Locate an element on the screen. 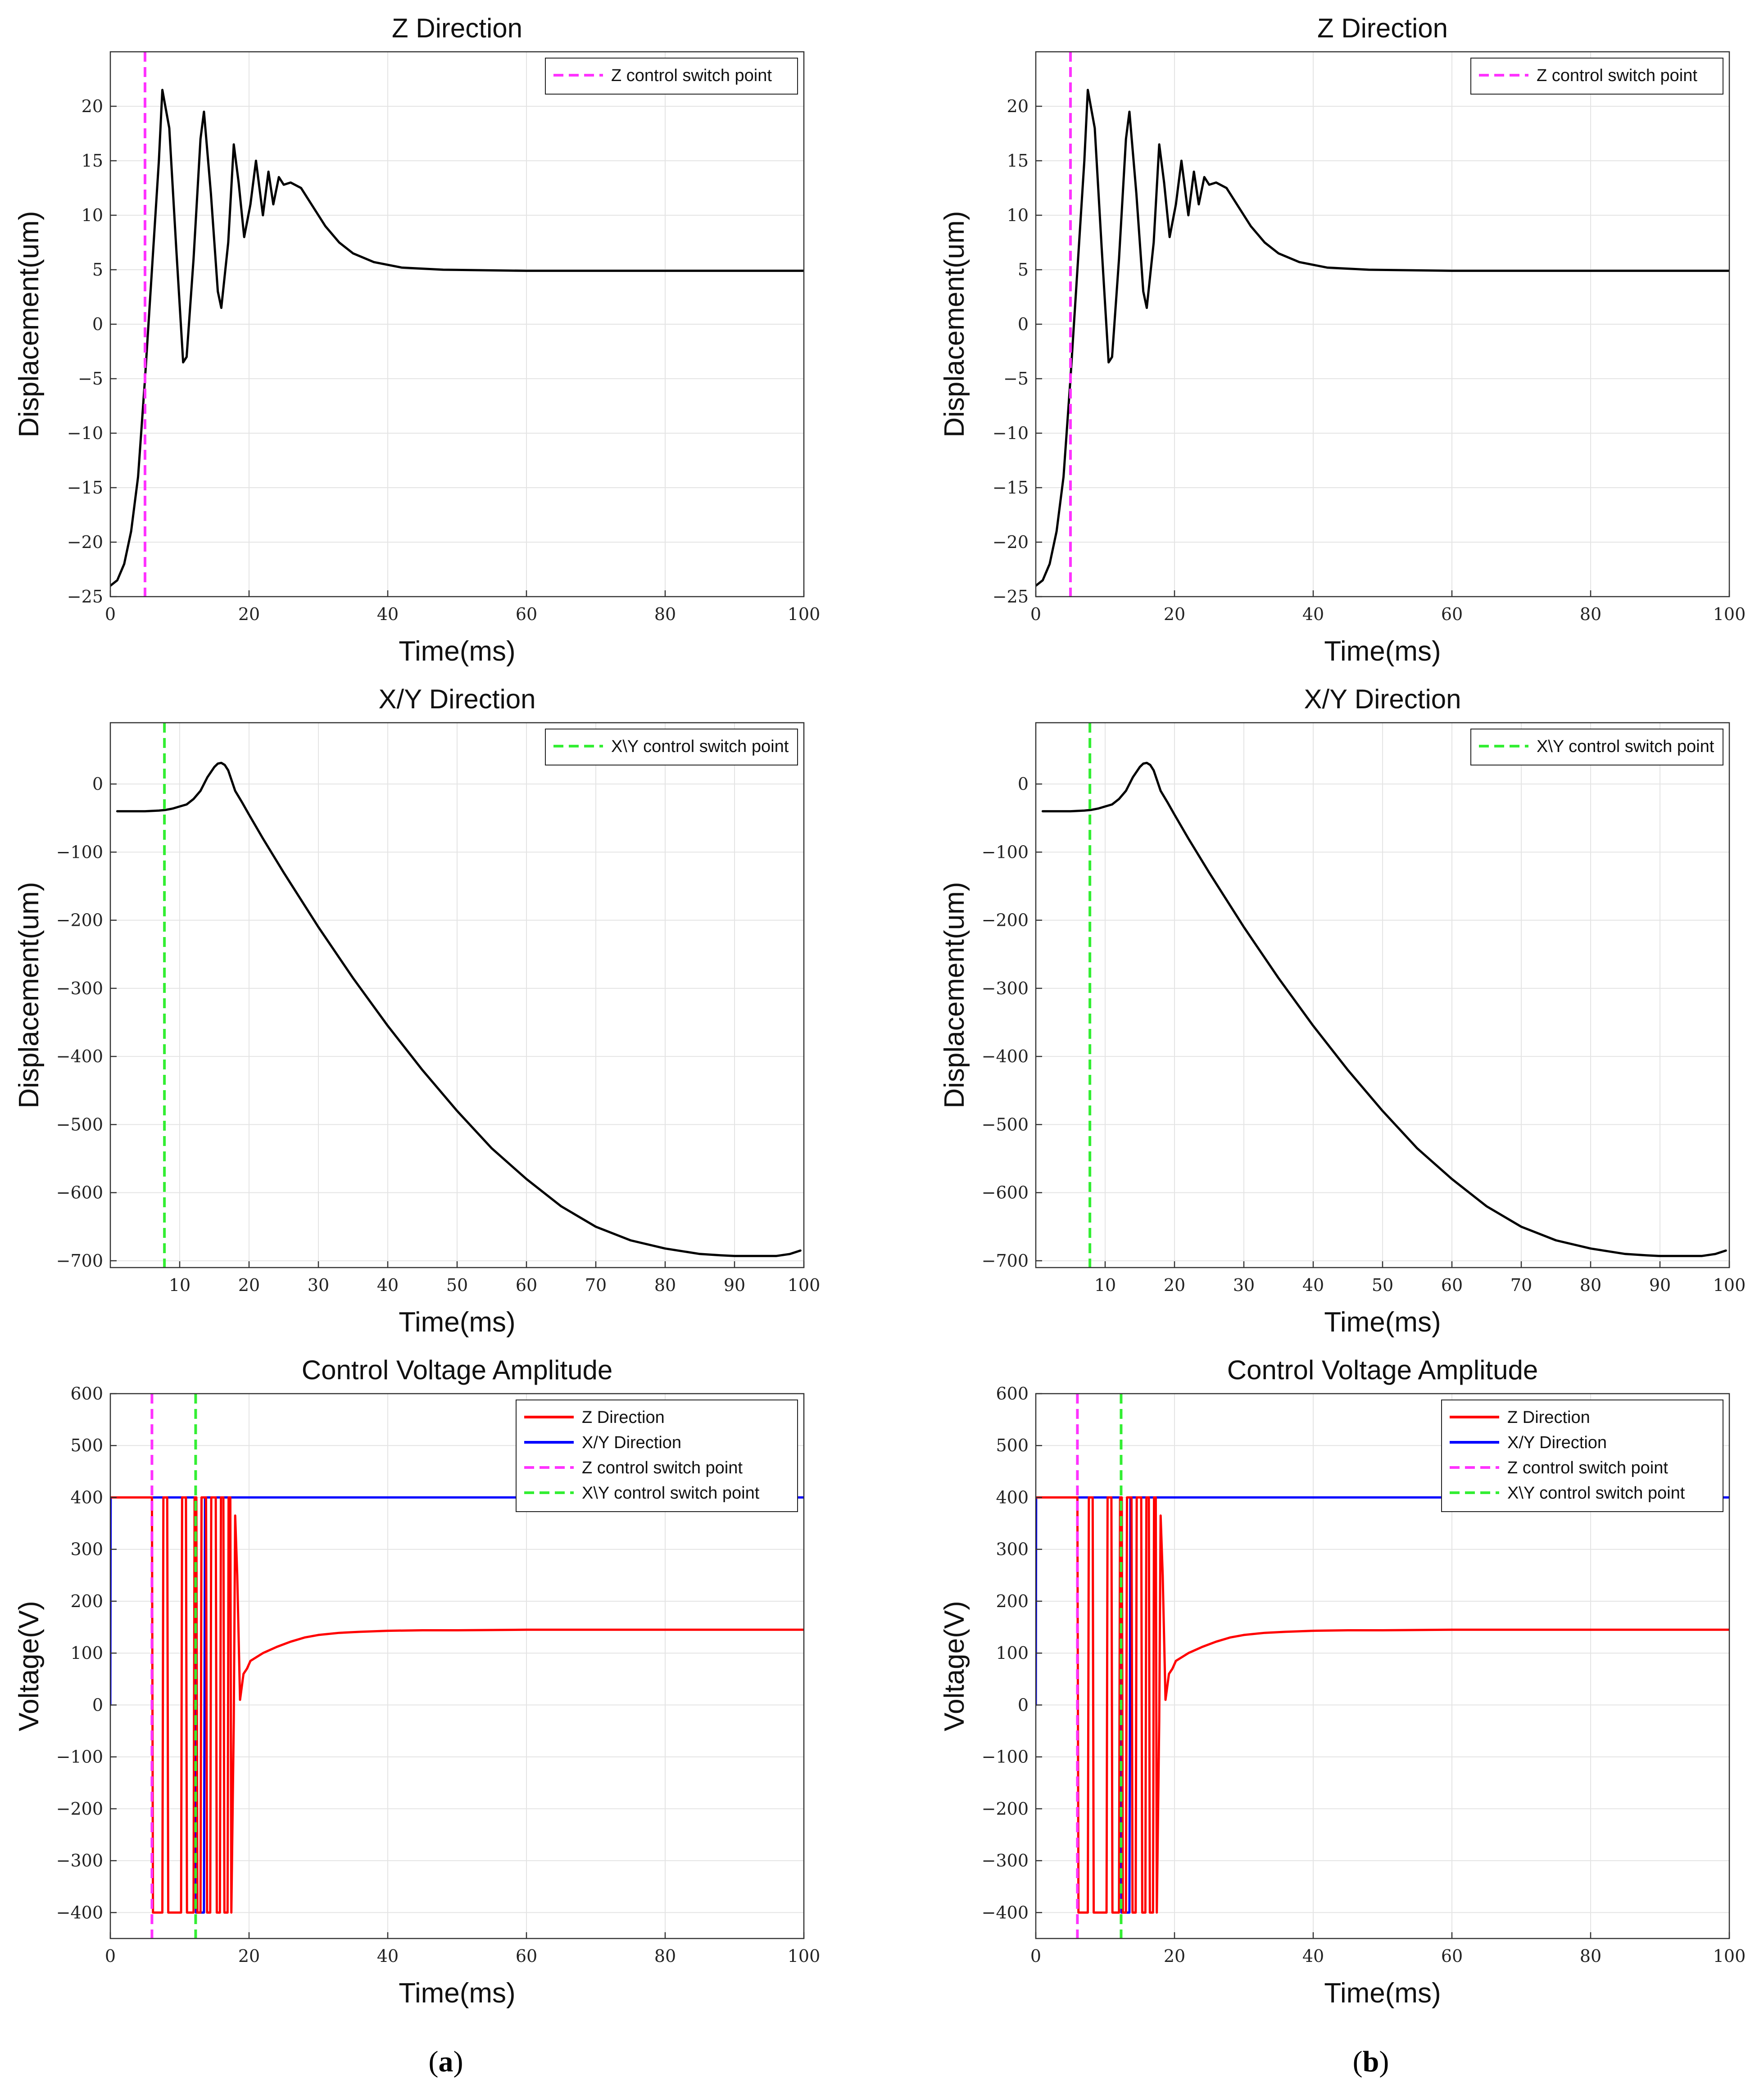 The image size is (1764, 2088). subfigure-label-a: (a) is located at coordinates (446, 2061).